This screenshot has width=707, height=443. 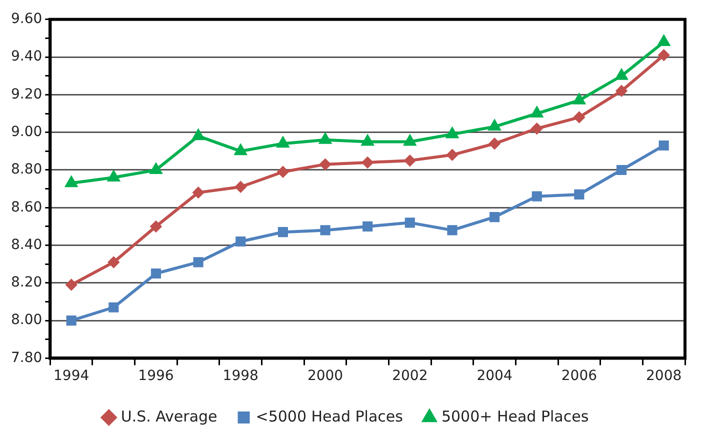 What do you see at coordinates (26, 358) in the screenshot?
I see `y-tick-label: 7.80` at bounding box center [26, 358].